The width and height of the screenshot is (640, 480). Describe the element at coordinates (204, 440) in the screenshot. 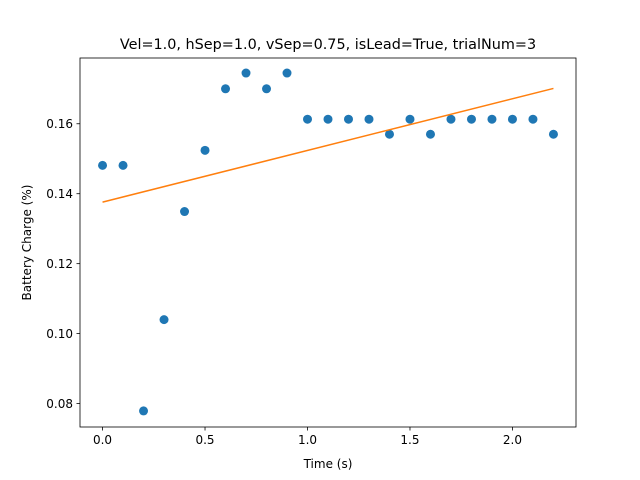

I see `x-tick-label: 0.5` at that location.